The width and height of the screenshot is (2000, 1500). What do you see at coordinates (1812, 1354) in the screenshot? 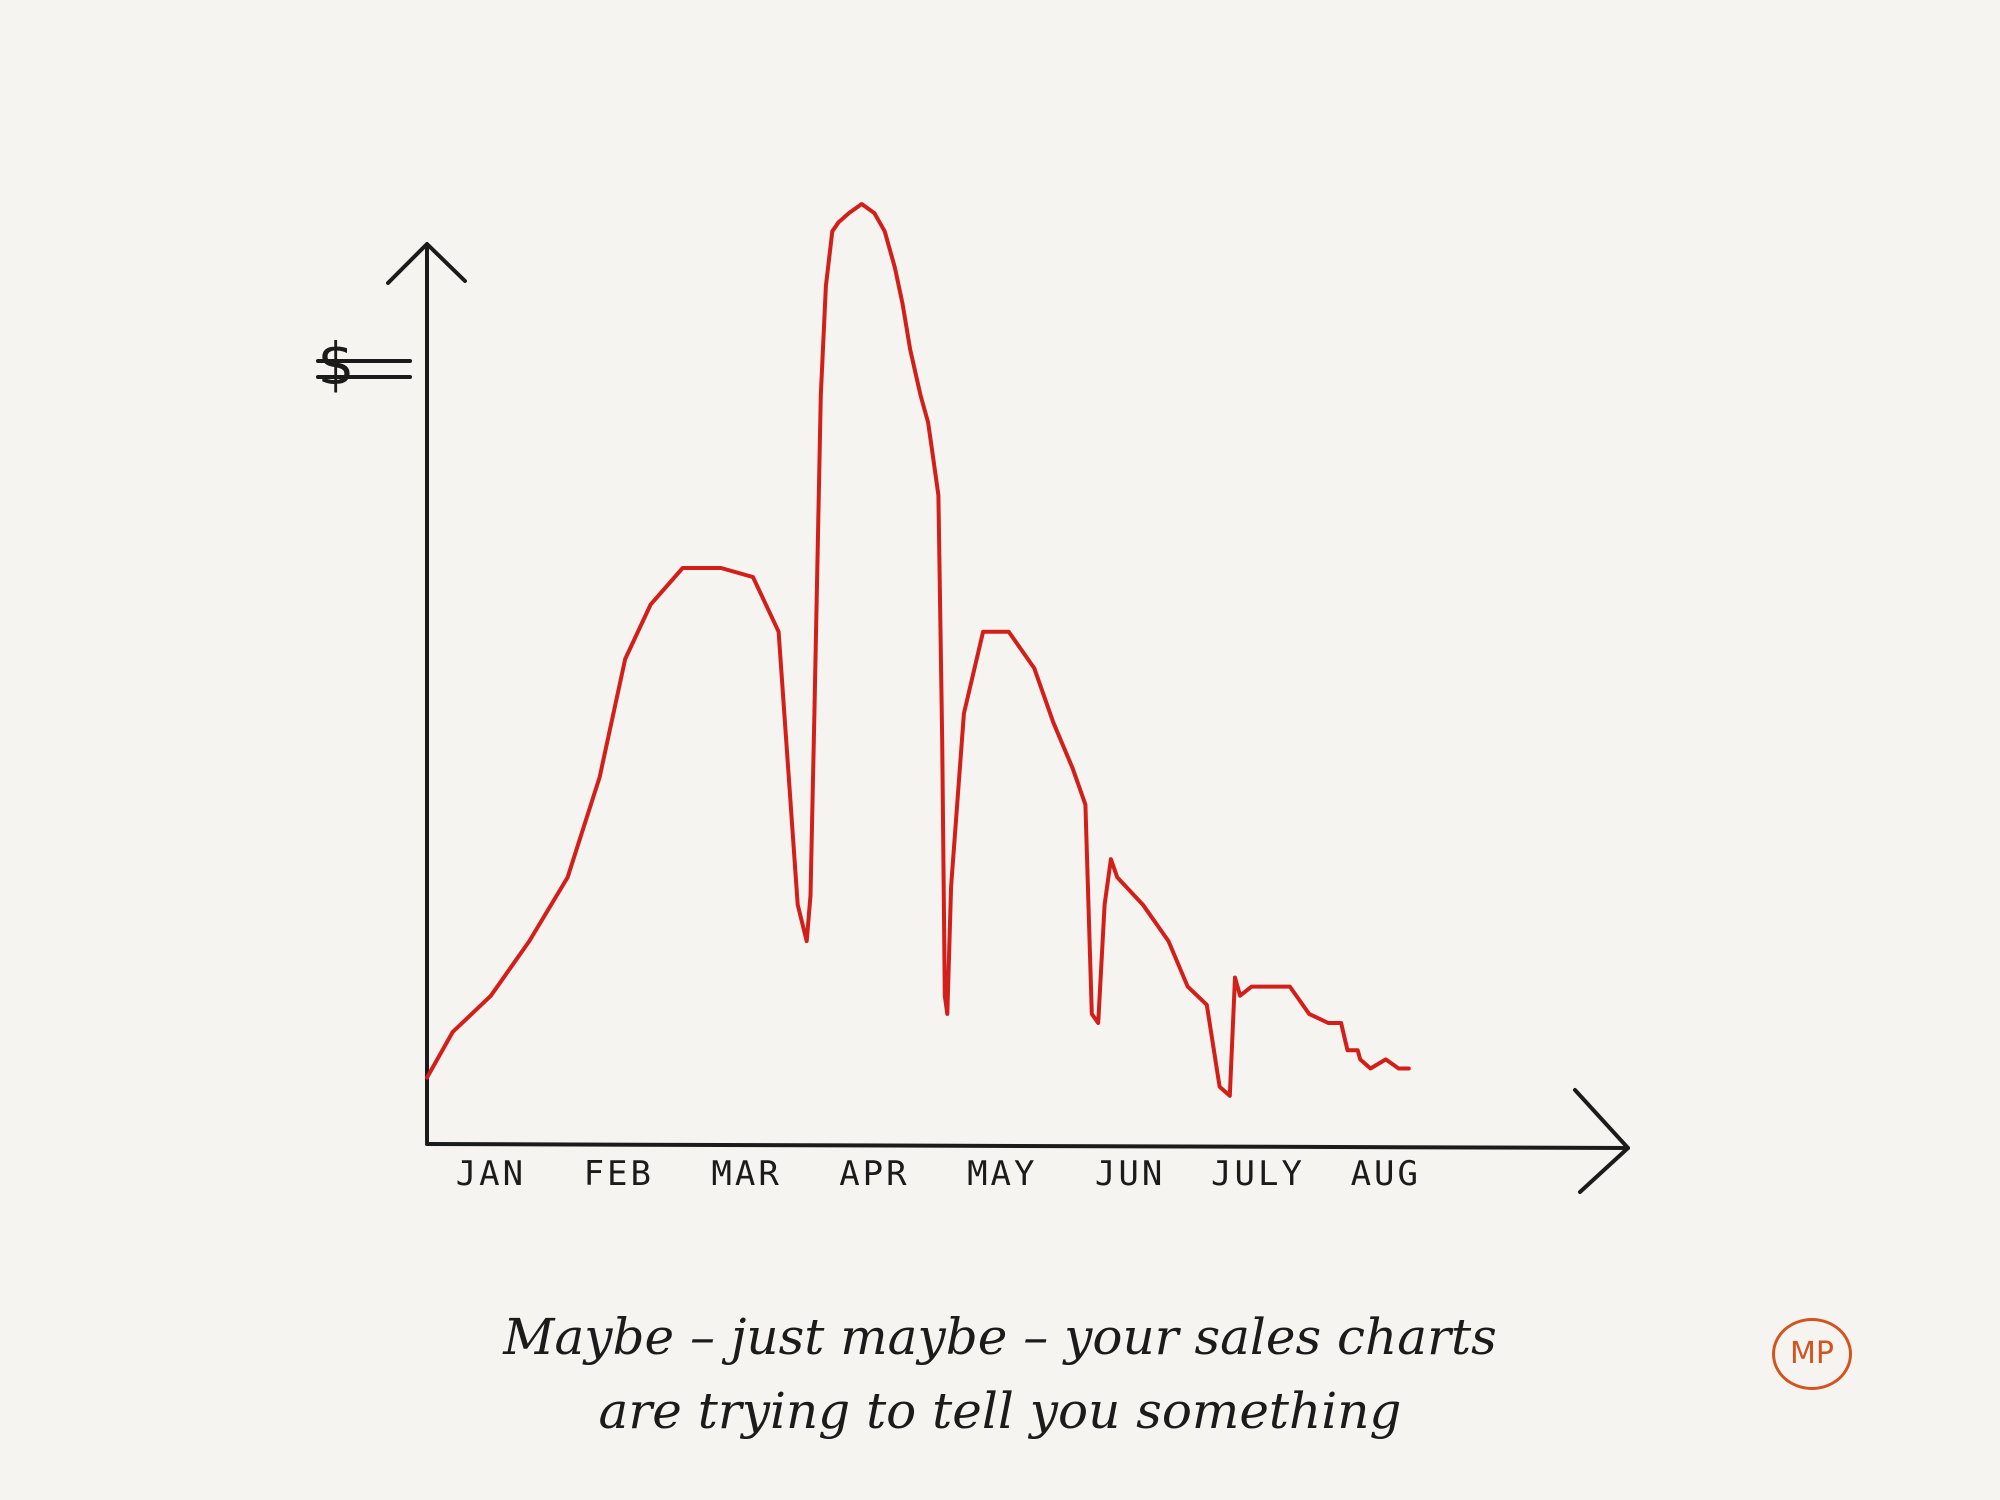
I see `author-logo: MP` at bounding box center [1812, 1354].